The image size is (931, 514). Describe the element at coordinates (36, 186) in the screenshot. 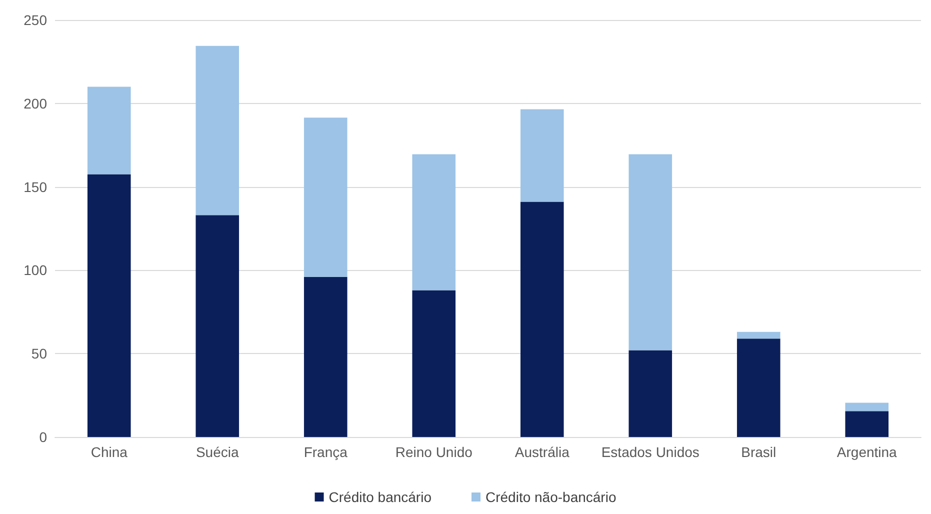

I see `y-tick-label: 150` at that location.